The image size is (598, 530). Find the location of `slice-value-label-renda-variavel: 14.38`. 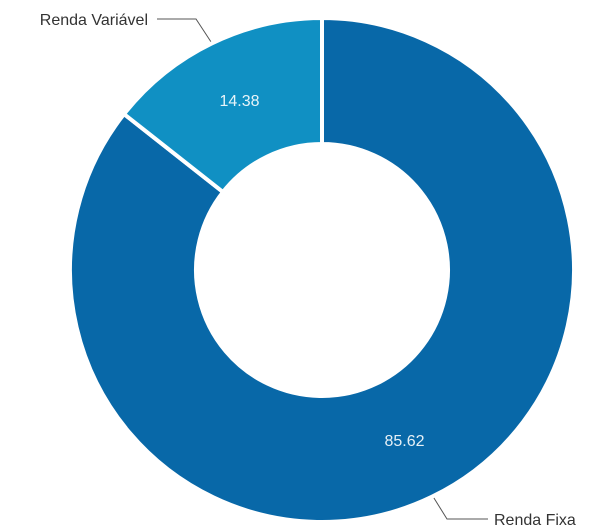

slice-value-label-renda-variavel: 14.38 is located at coordinates (239, 101).